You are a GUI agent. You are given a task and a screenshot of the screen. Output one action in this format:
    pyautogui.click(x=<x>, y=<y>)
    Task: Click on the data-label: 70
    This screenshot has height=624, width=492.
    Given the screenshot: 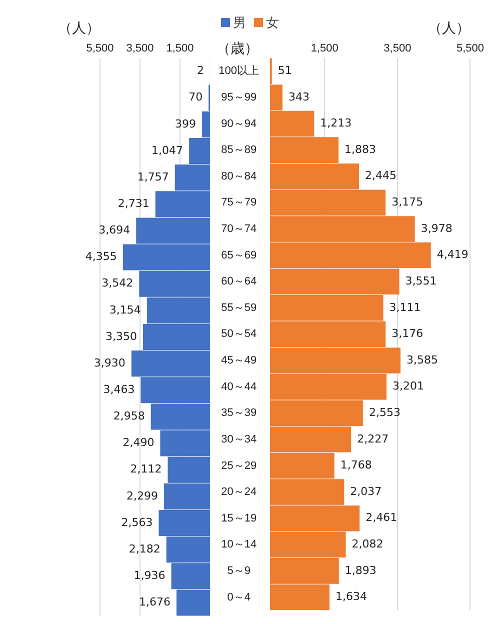 What is the action you would take?
    pyautogui.click(x=195, y=97)
    